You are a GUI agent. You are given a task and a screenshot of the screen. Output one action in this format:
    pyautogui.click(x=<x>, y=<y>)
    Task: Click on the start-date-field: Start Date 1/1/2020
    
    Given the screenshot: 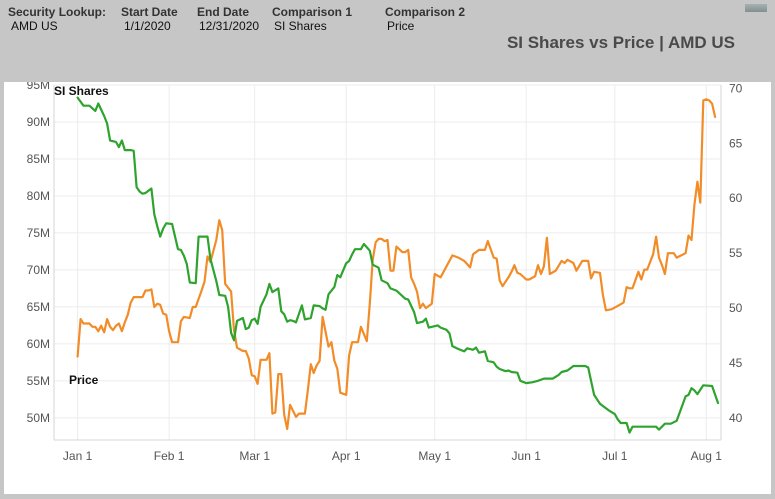 What is the action you would take?
    pyautogui.click(x=149, y=19)
    